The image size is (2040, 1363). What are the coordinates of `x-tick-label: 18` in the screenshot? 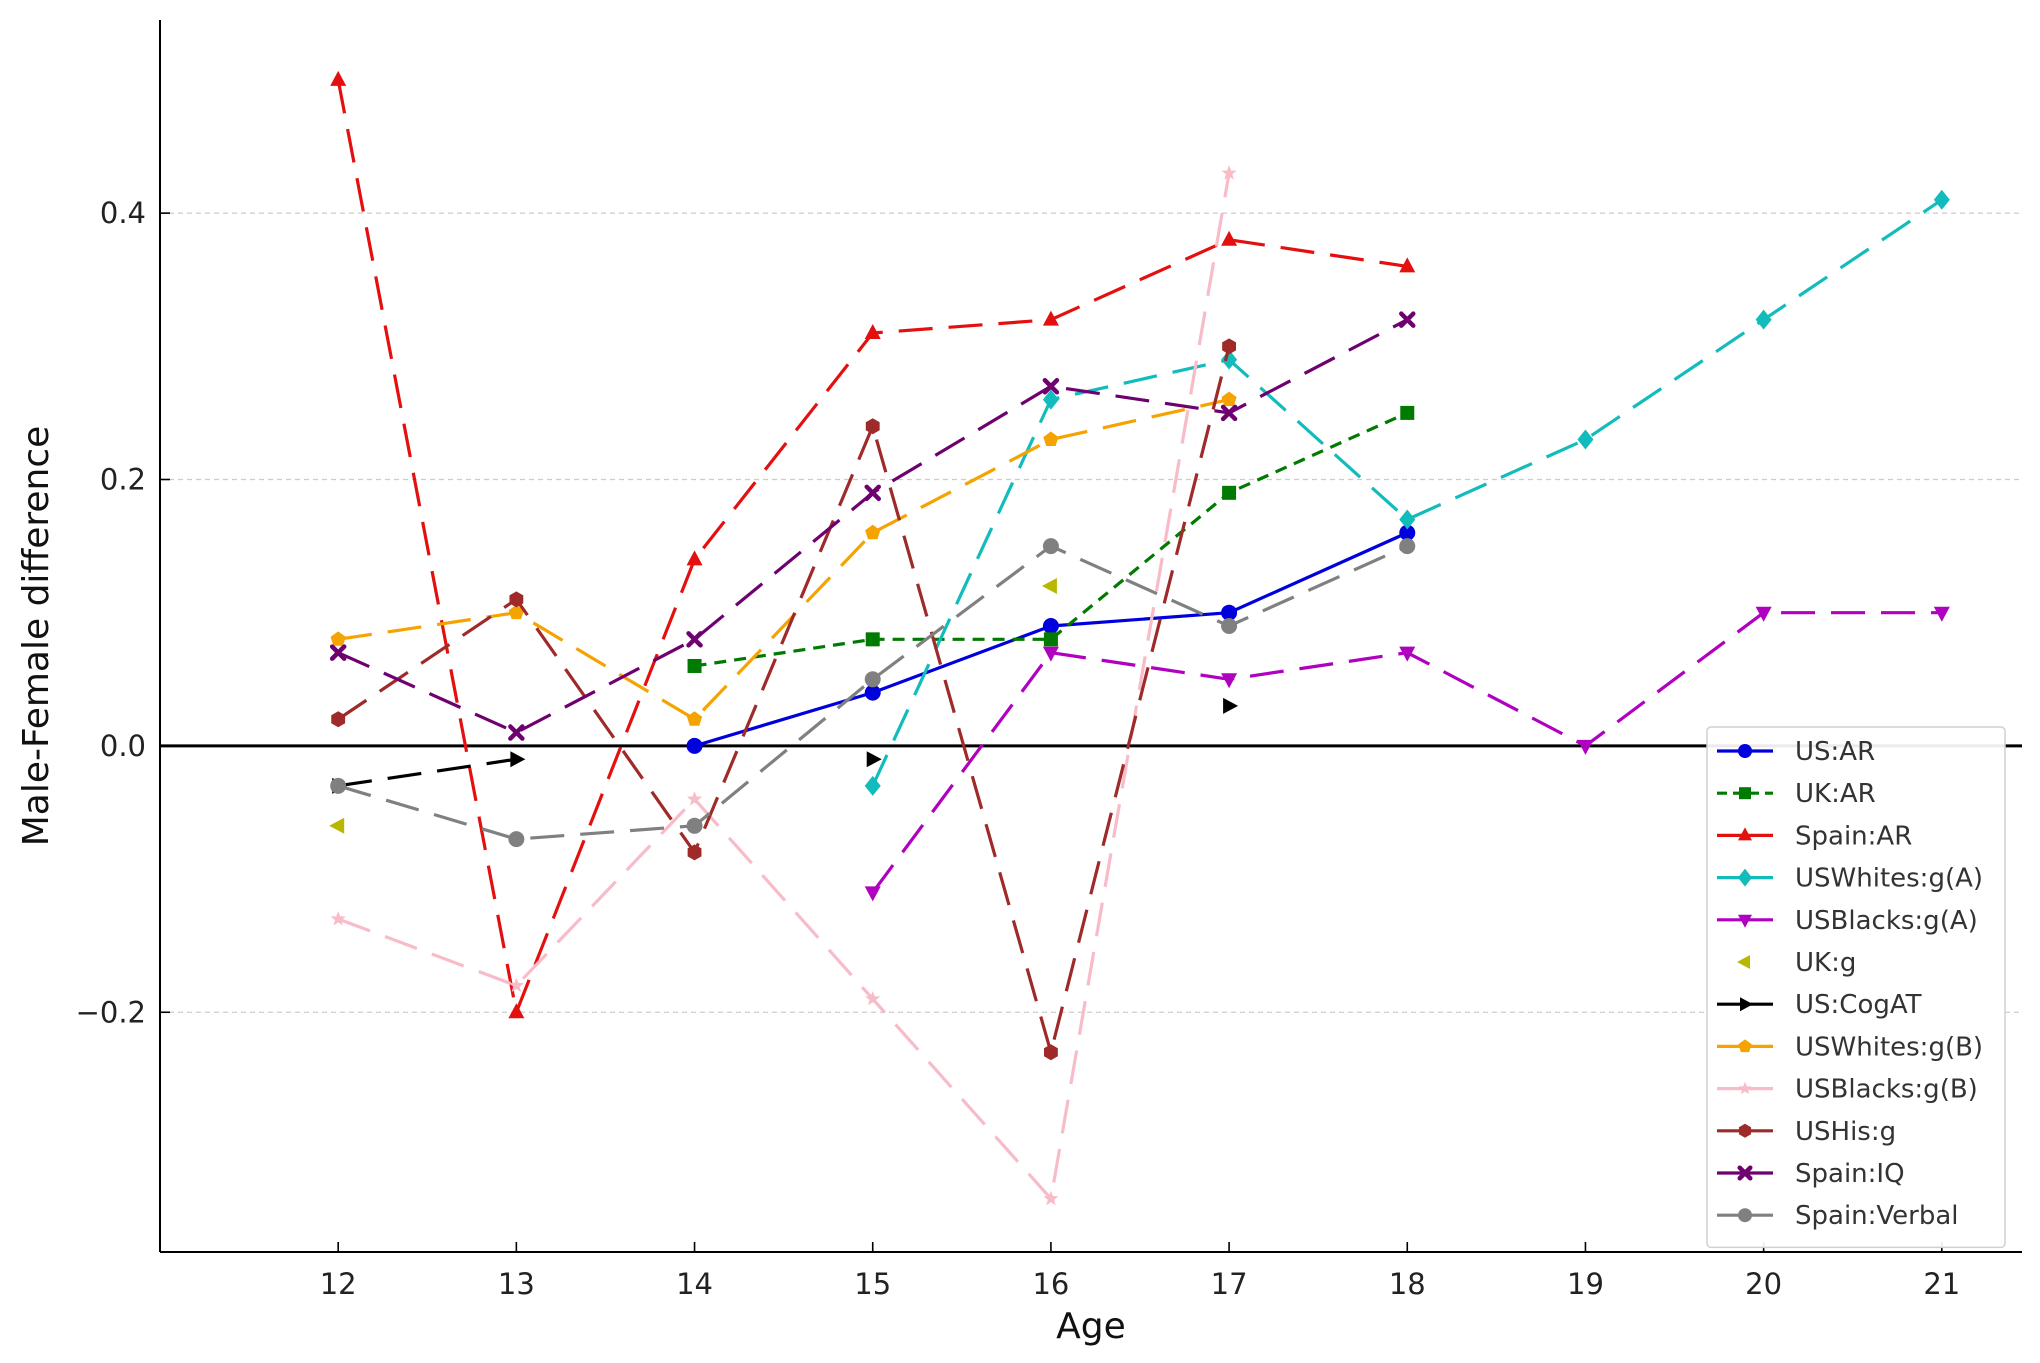 It's located at (1407, 1284).